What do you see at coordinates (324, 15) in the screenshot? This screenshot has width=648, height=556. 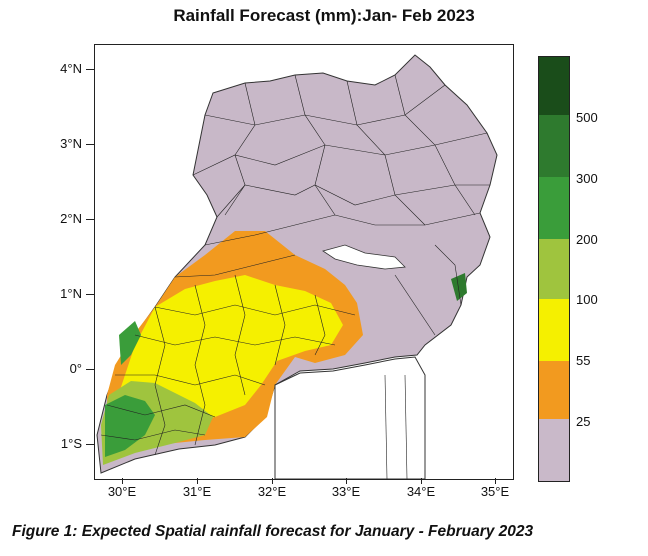 I see `map-title: Rainfall Forecast (mm):Jan- Feb 2023` at bounding box center [324, 15].